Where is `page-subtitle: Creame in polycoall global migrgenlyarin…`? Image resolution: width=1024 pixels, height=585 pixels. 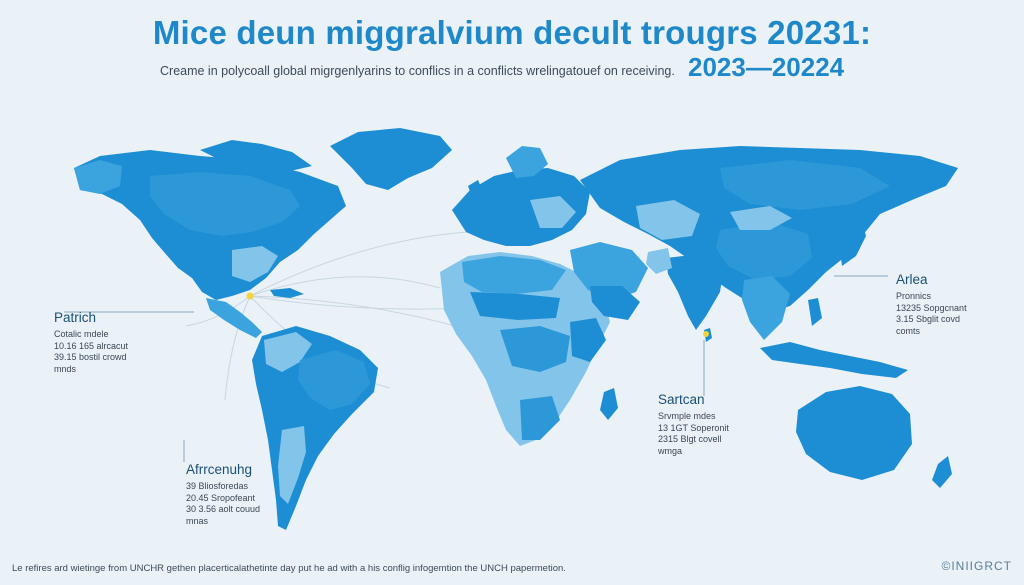
page-subtitle: Creame in polycoall global migrgenlyarin… is located at coordinates (417, 71).